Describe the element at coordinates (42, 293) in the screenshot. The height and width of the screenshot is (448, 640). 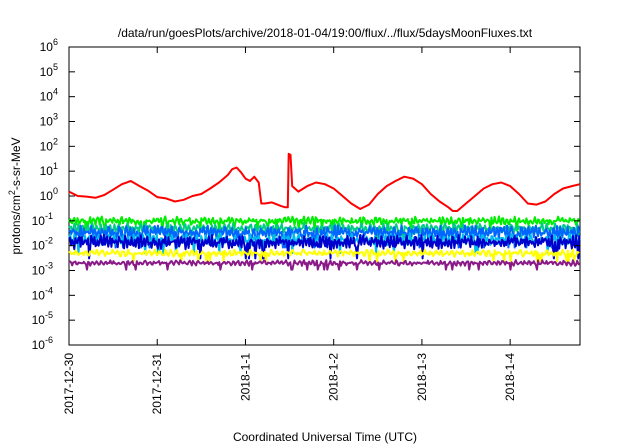
I see `y-tick-label: 10⁻⁴` at that location.